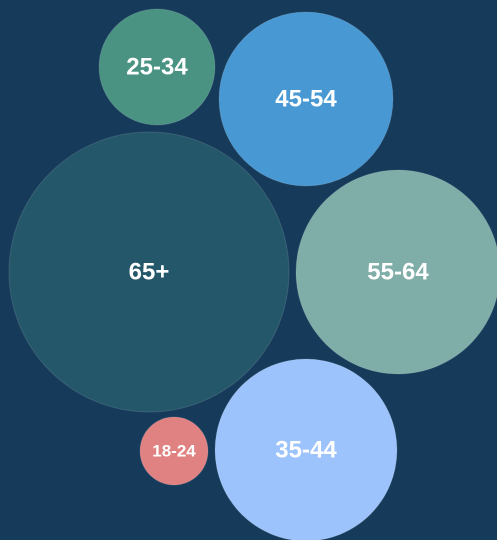  I want to click on bubble-label-35-44: 35-44, so click(306, 449).